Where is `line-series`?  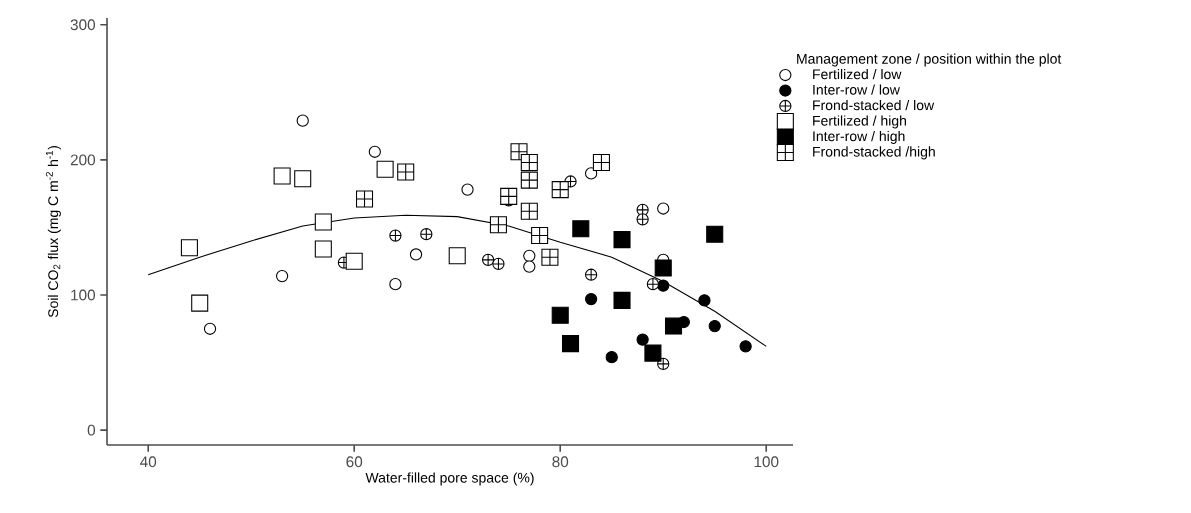
line-series is located at coordinates (457, 280).